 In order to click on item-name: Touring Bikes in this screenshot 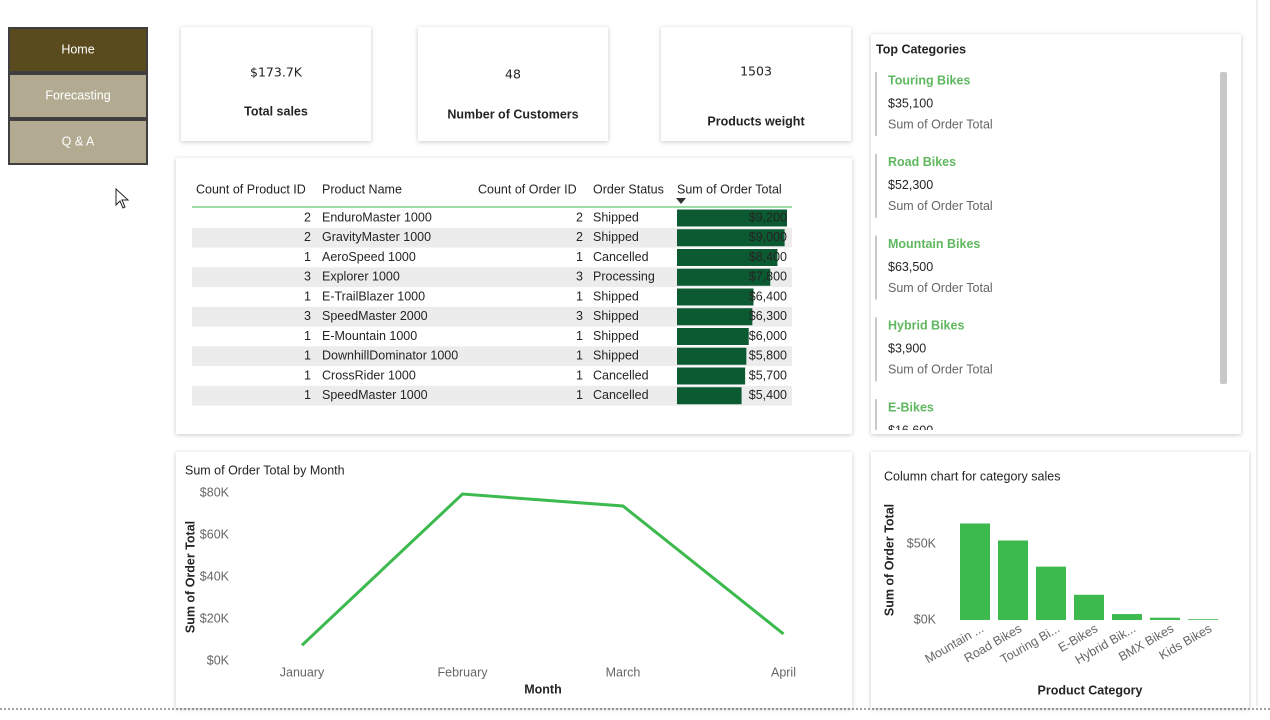, I will do `click(929, 80)`.